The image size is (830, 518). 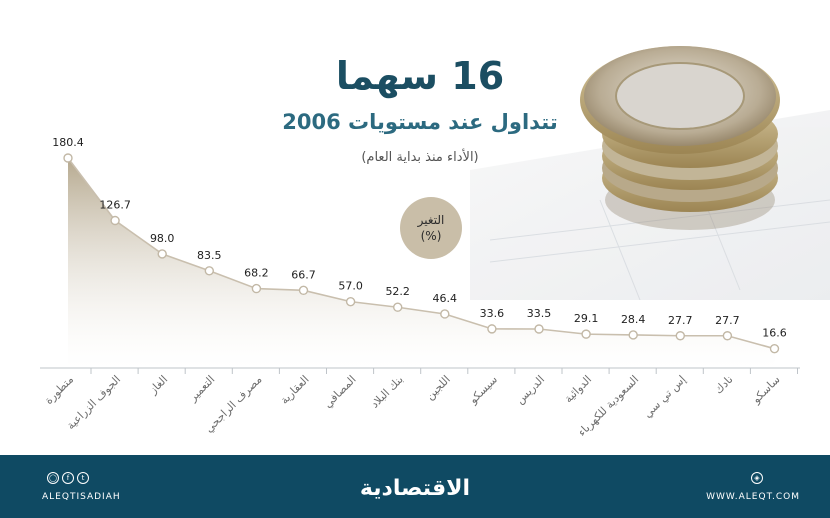 What do you see at coordinates (753, 497) in the screenshot?
I see `website-link: WWW.ALEQT.COM` at bounding box center [753, 497].